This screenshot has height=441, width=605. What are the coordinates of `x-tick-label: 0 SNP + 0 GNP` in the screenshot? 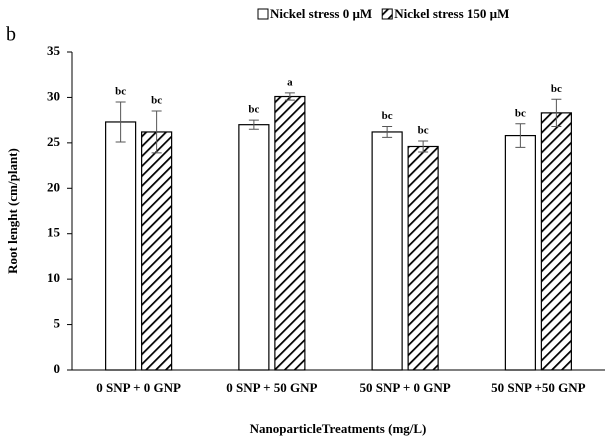 It's located at (138, 387).